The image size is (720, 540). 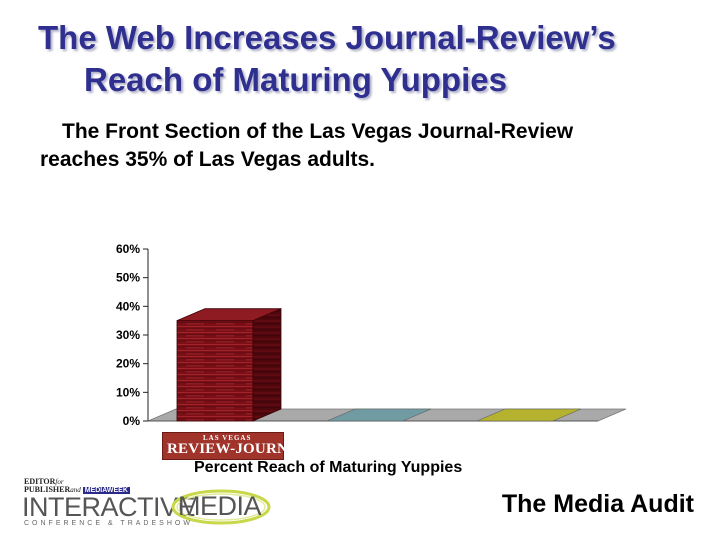 I want to click on mediaweek-mark: MEDIAWEEK, so click(x=106, y=490).